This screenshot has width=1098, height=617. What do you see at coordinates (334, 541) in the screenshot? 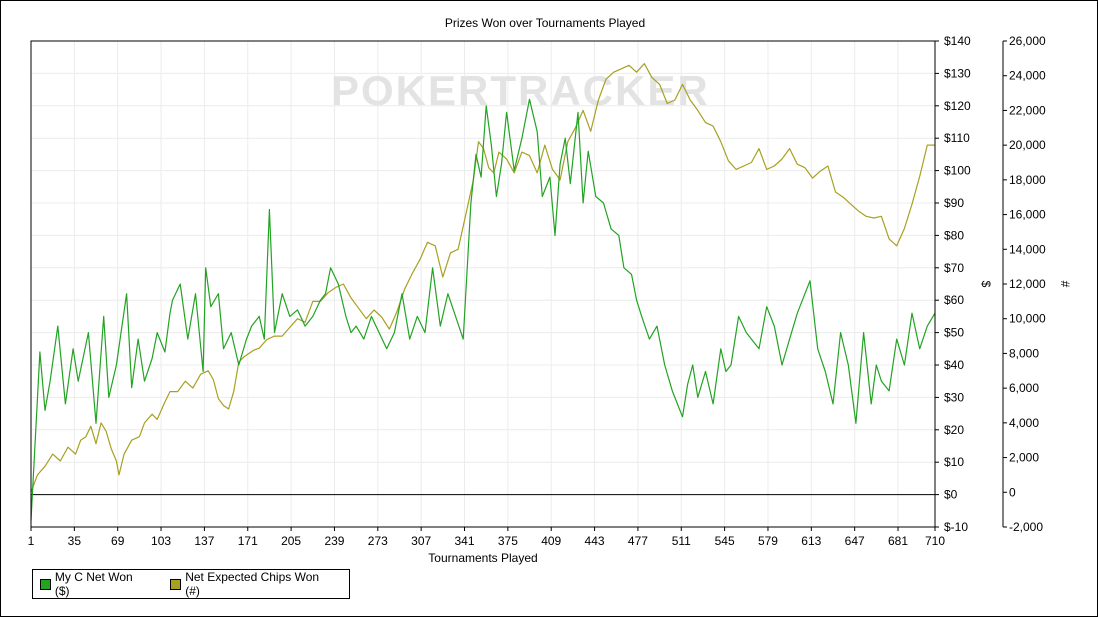
I see `x-tick-label: 239` at bounding box center [334, 541].